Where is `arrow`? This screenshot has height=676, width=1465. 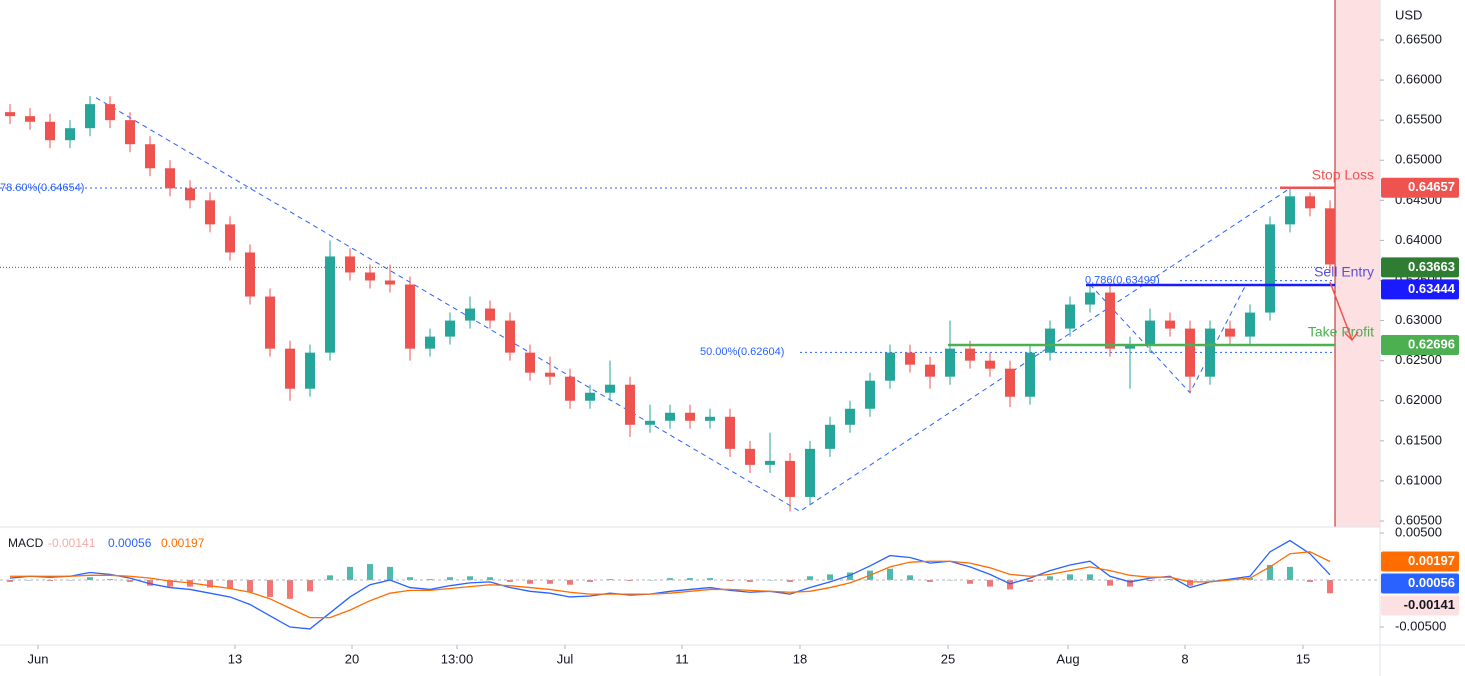
arrow is located at coordinates (1344, 311).